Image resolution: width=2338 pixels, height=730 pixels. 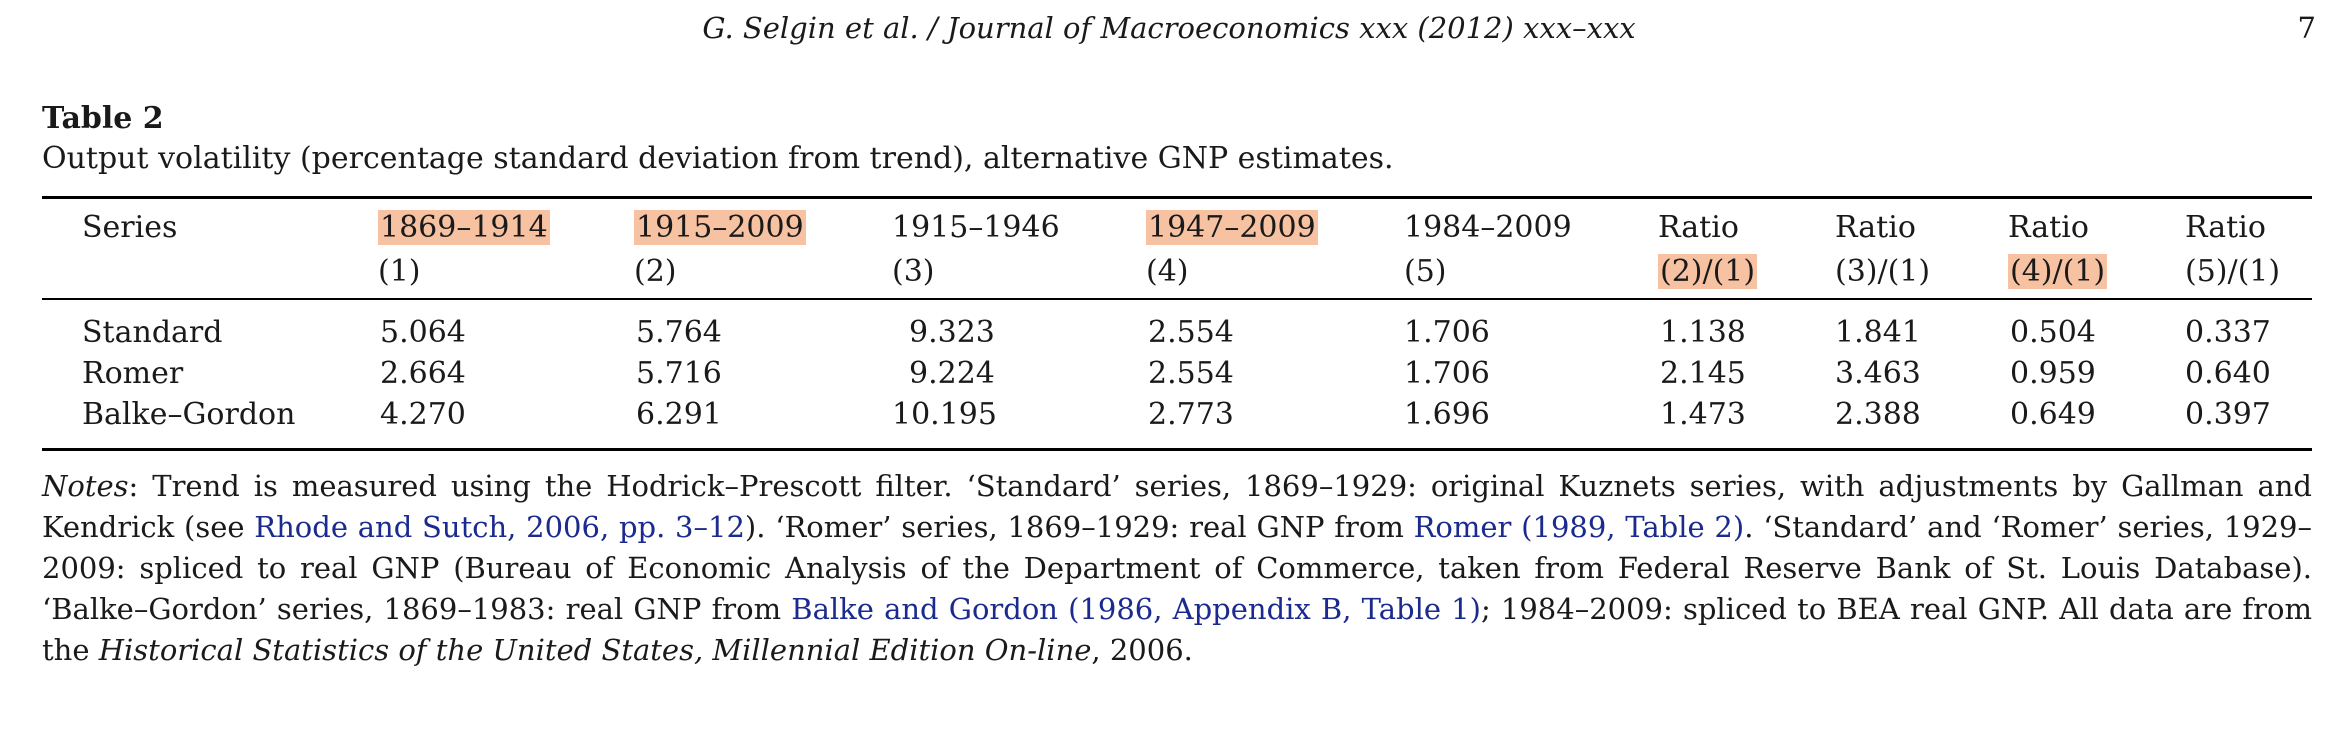 I want to click on table-cell: 1.696, so click(x=1447, y=415).